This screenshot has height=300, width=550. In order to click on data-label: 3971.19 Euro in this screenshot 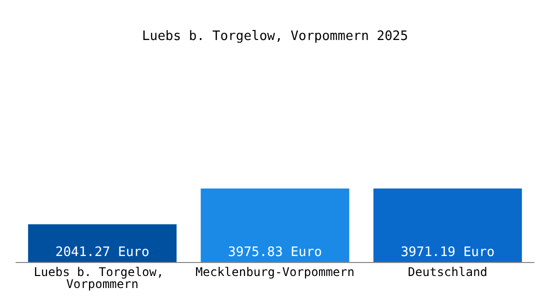, I will do `click(447, 252)`.